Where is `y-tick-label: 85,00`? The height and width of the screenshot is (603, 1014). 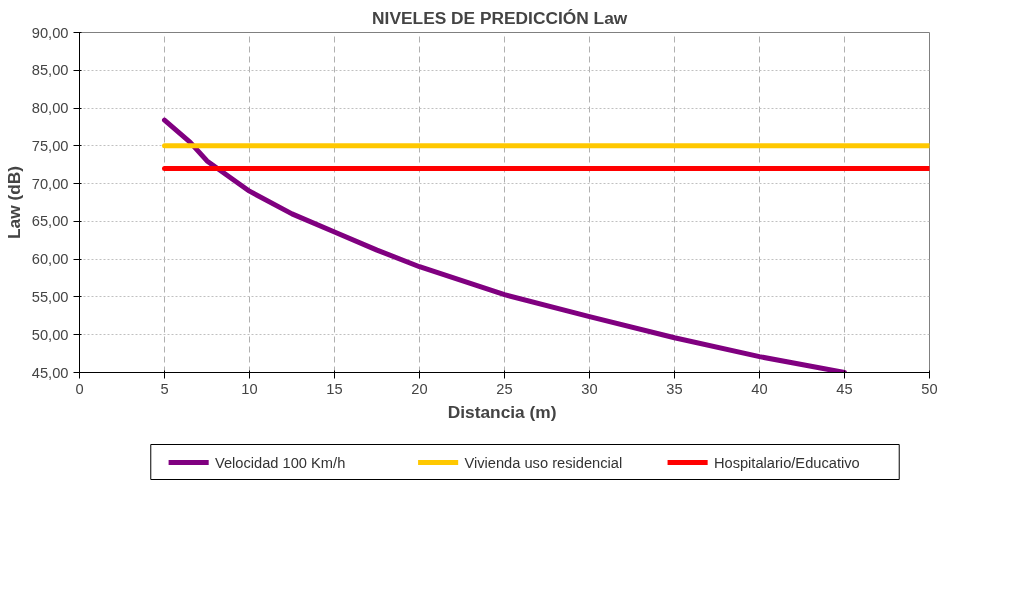
y-tick-label: 85,00 is located at coordinates (50, 70).